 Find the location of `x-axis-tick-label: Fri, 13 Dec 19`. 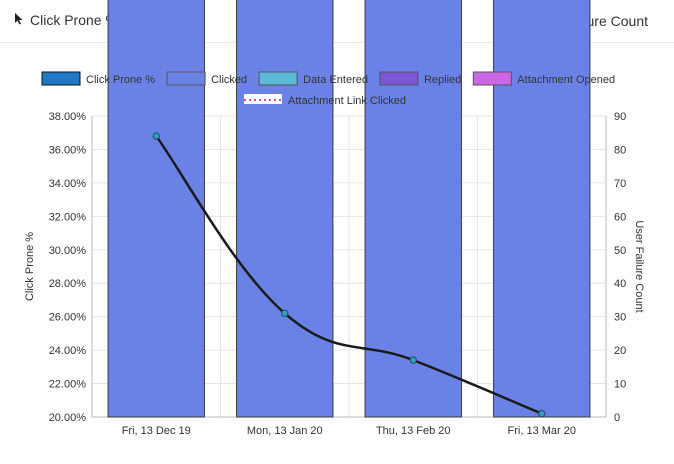

x-axis-tick-label: Fri, 13 Dec 19 is located at coordinates (156, 431).